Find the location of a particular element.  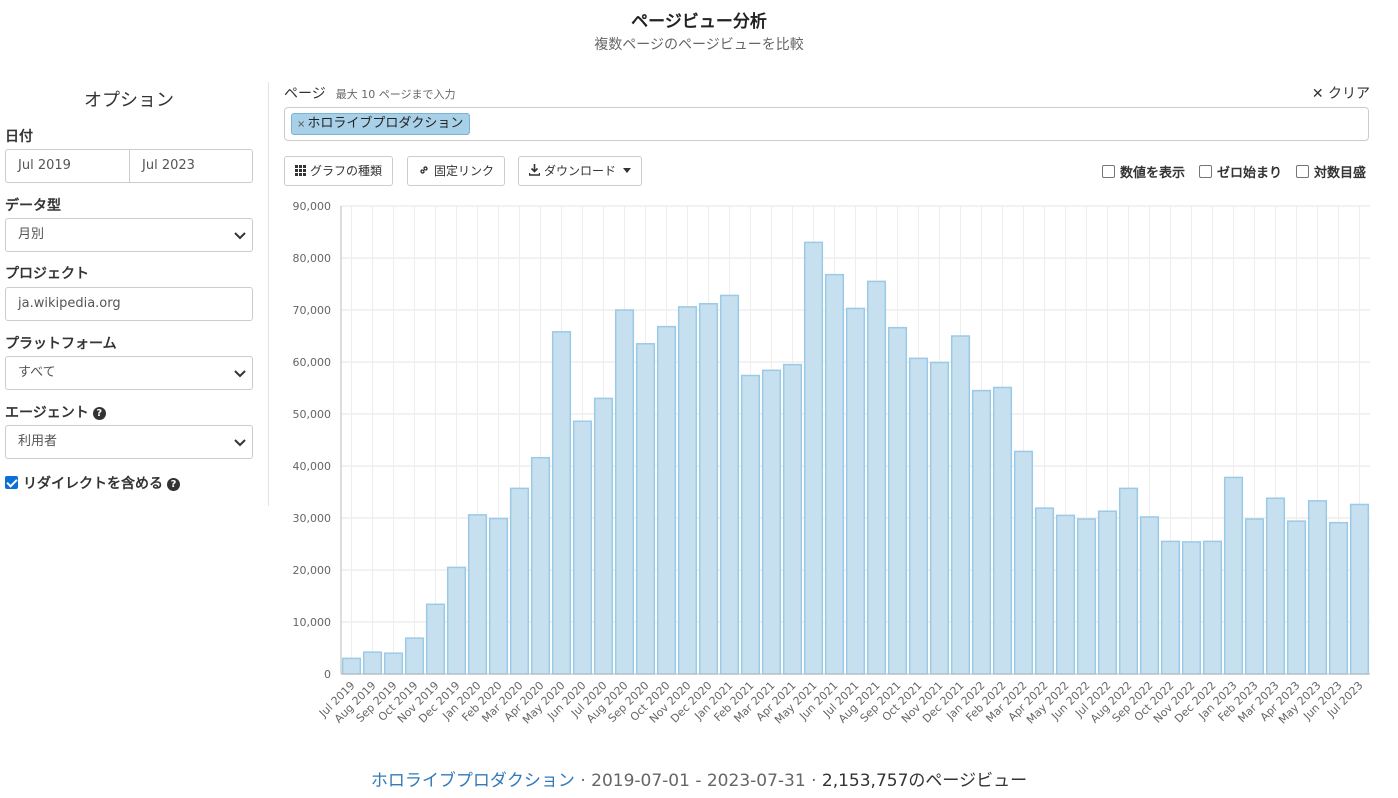

download-icon is located at coordinates (534, 170).